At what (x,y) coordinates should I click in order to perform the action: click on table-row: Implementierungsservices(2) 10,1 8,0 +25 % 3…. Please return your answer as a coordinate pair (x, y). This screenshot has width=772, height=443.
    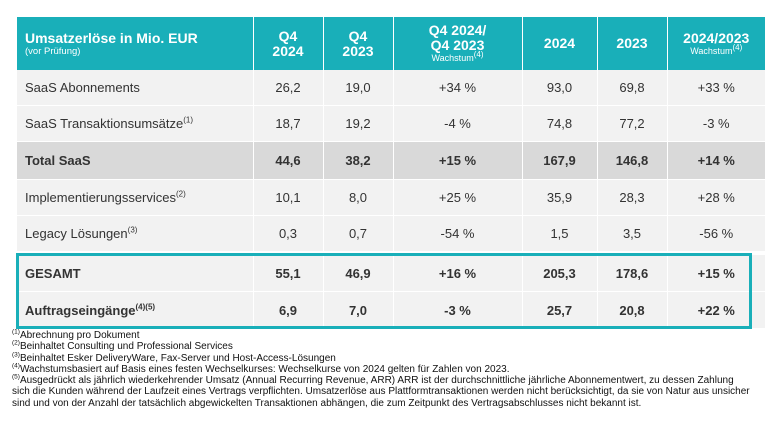
    Looking at the image, I should click on (391, 197).